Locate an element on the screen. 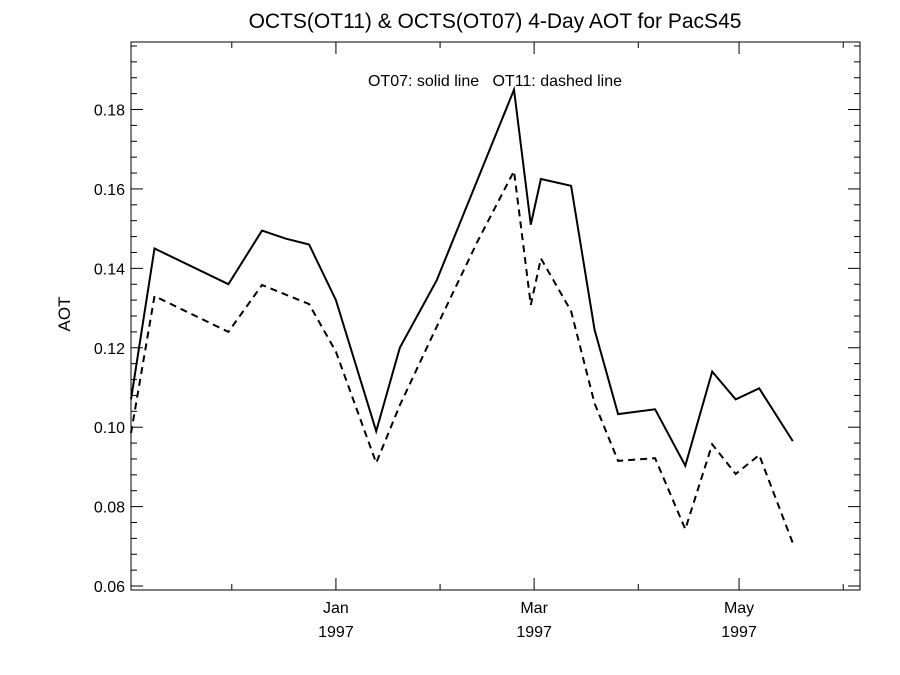 Image resolution: width=900 pixels, height=675 pixels. y-axis-label: AOT is located at coordinates (64, 314).